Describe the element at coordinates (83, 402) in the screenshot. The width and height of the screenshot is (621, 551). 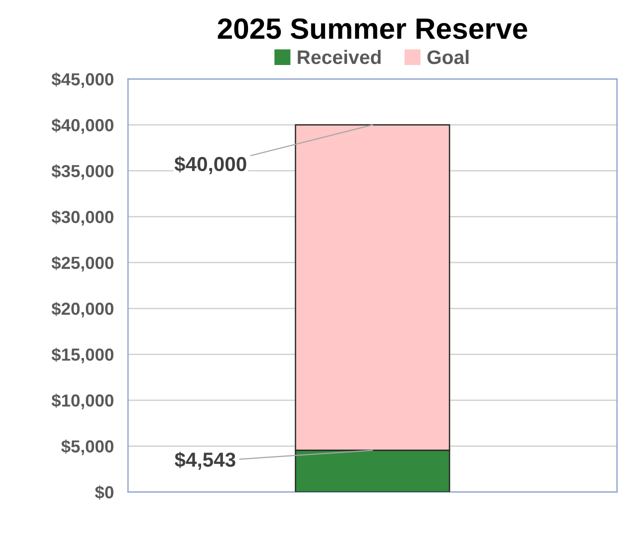
I see `y-tick-label: $10,000` at that location.